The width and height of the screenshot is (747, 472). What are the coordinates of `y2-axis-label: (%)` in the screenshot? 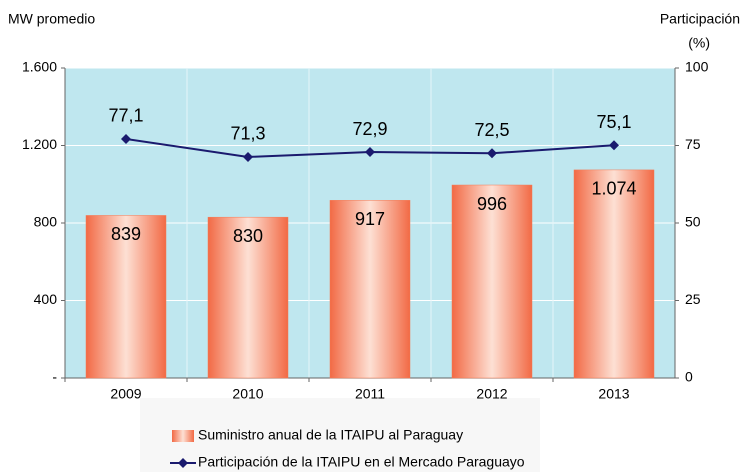 It's located at (699, 43).